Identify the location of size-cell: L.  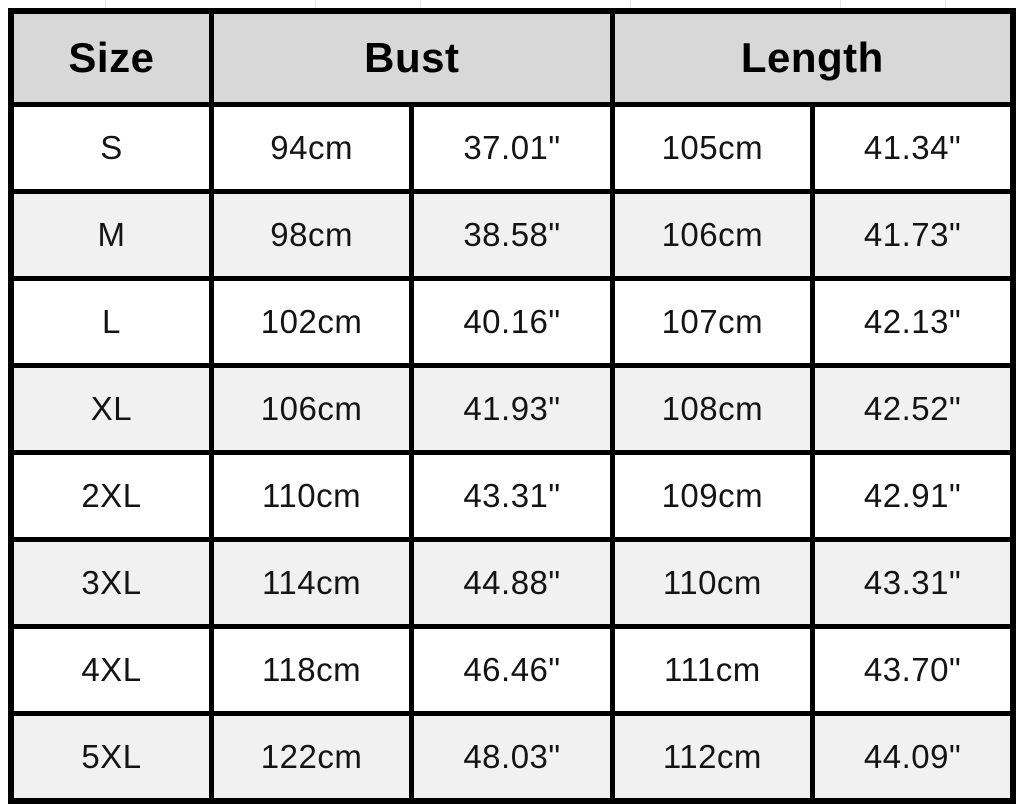
(111, 322).